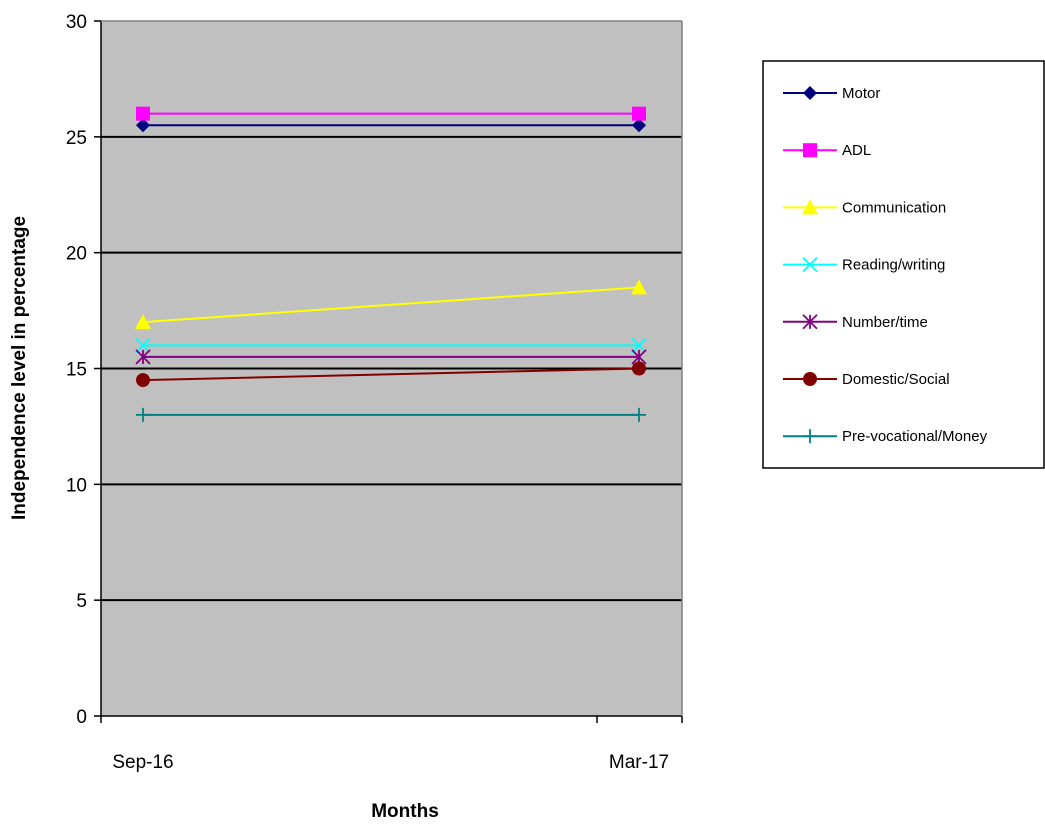  What do you see at coordinates (142, 762) in the screenshot?
I see `x-tick-label: Sep-16` at bounding box center [142, 762].